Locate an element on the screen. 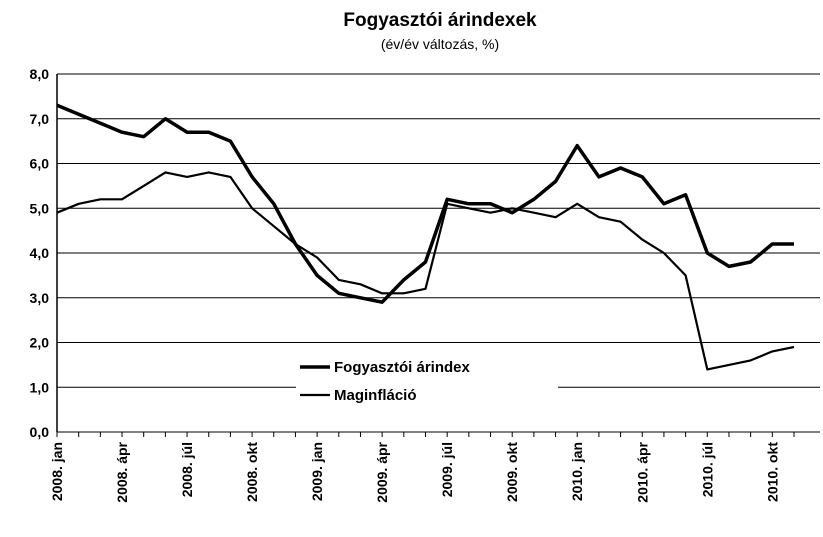 This screenshot has width=823, height=537. x-tick-label: 2009. ápr is located at coordinates (382, 471).